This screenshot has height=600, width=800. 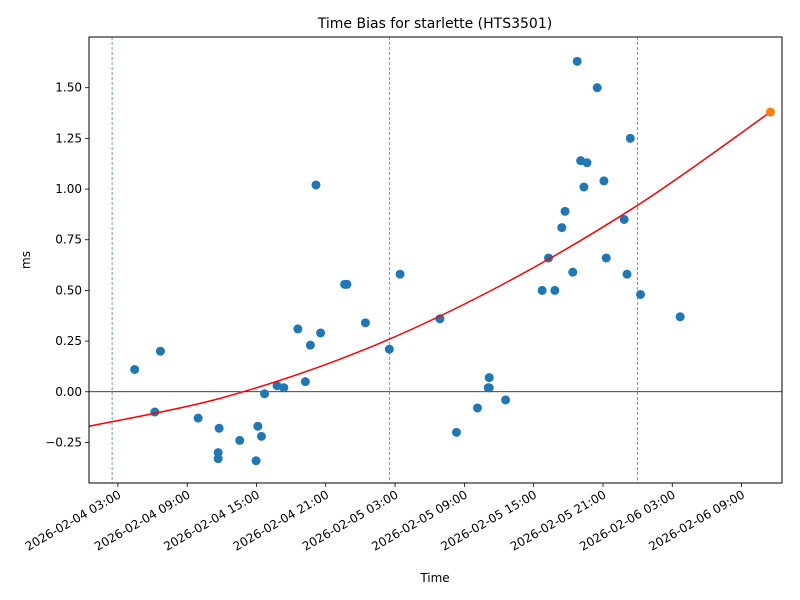 What do you see at coordinates (68, 240) in the screenshot?
I see `y-tick-label: 0.75` at bounding box center [68, 240].